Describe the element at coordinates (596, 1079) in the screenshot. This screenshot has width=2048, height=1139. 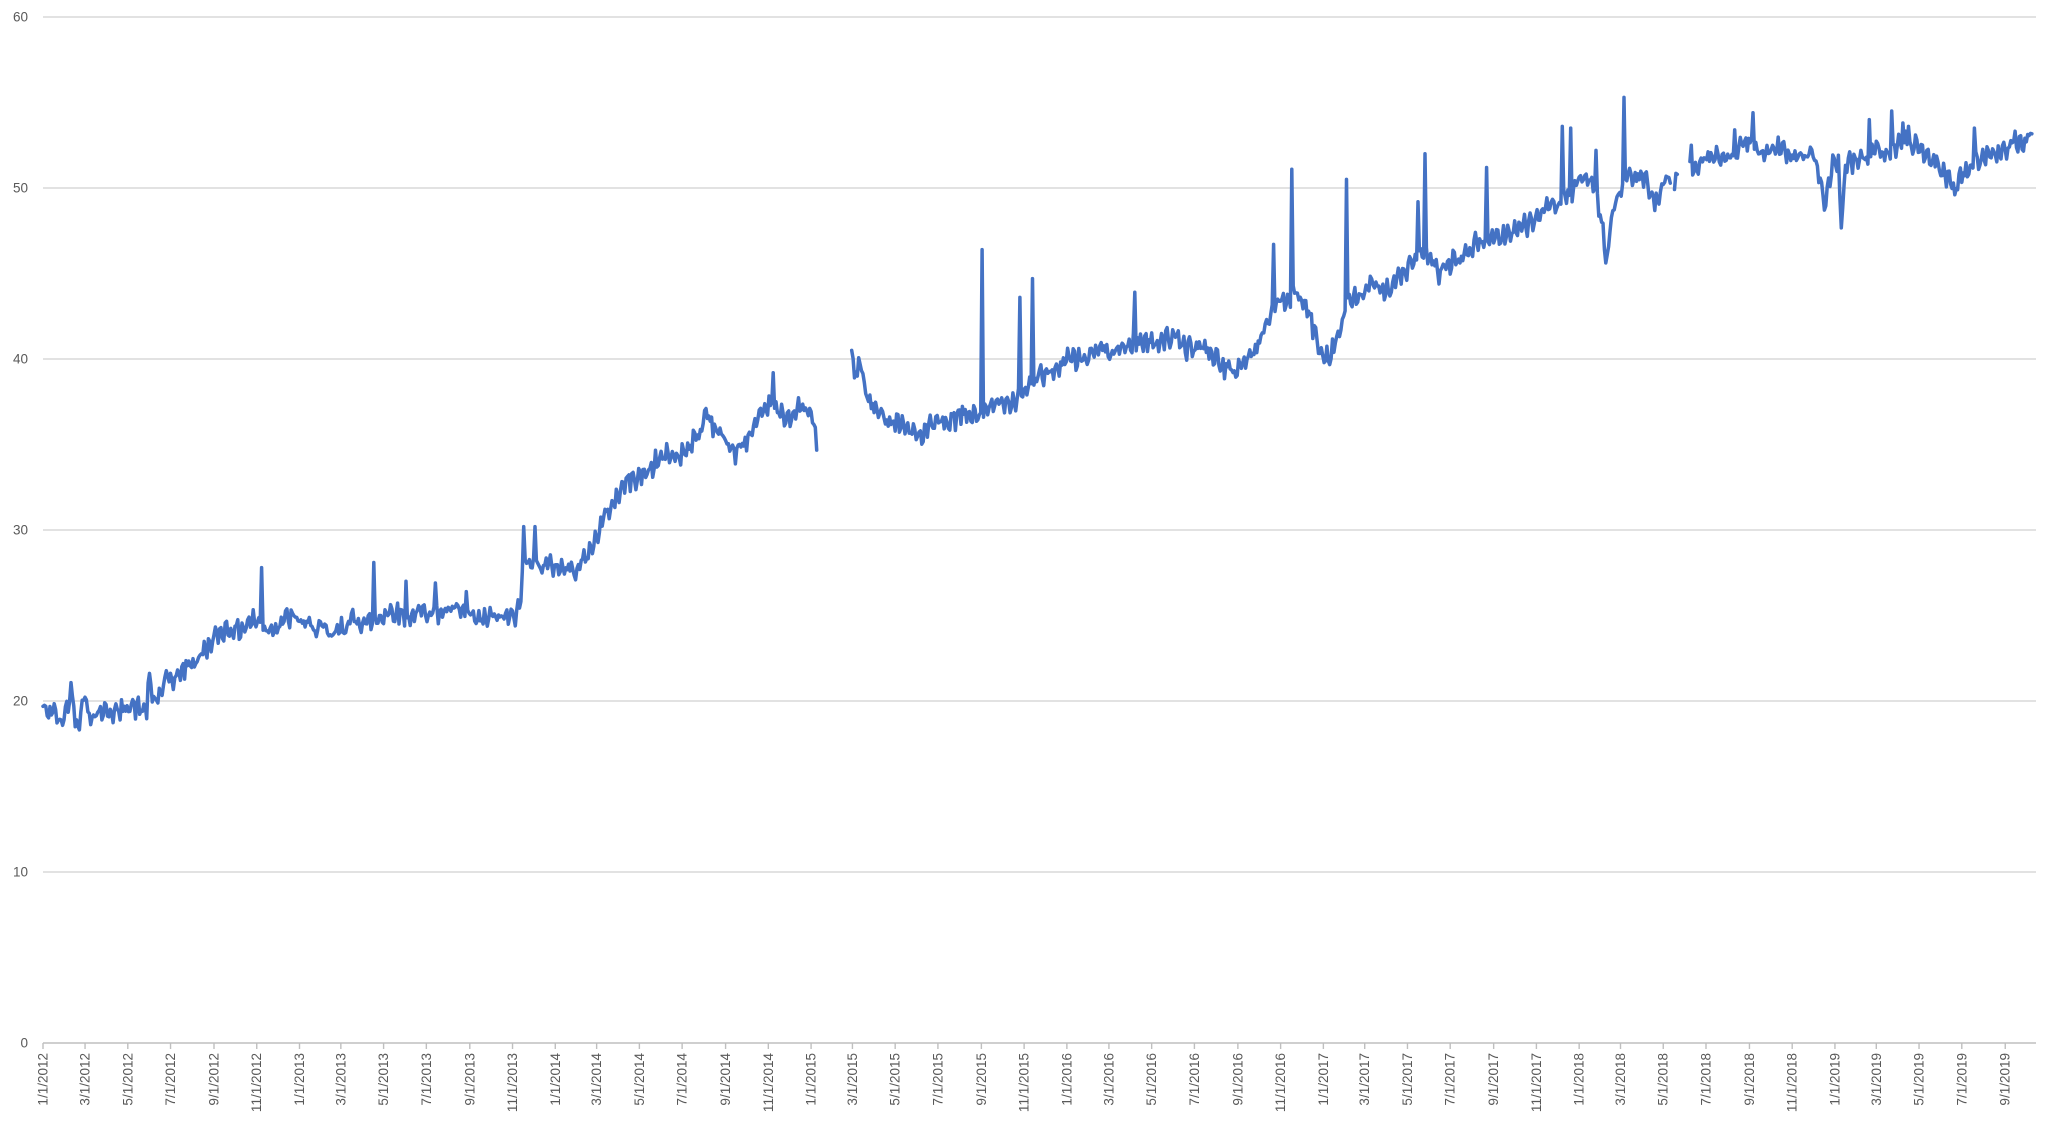
I see `x-axis-label: 3/1/2014` at that location.